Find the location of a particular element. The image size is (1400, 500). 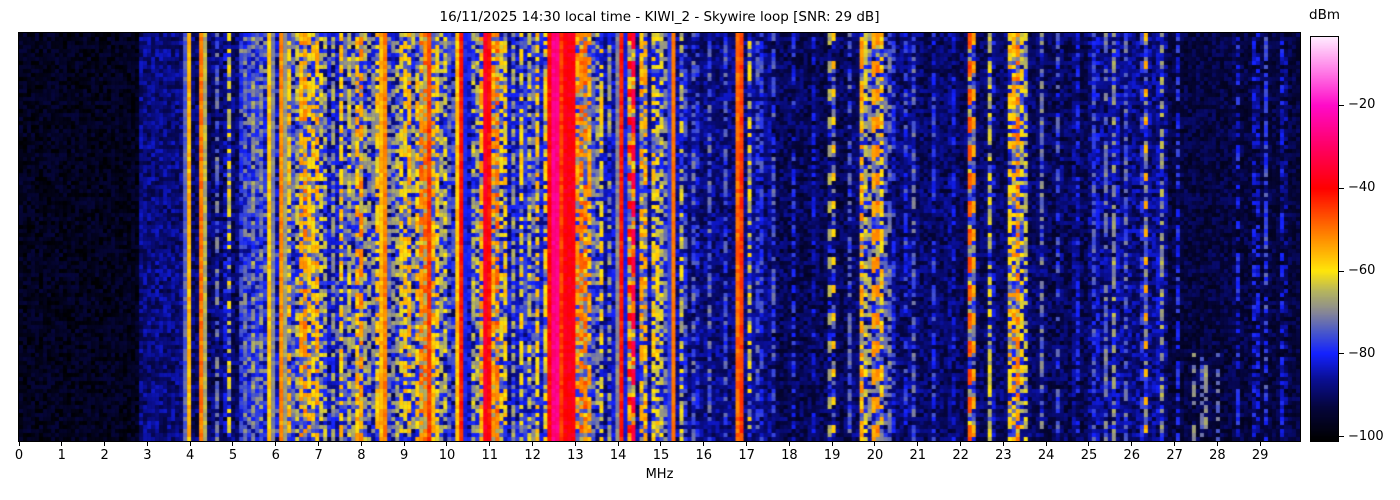

colorbar-gradient is located at coordinates (1324, 239).